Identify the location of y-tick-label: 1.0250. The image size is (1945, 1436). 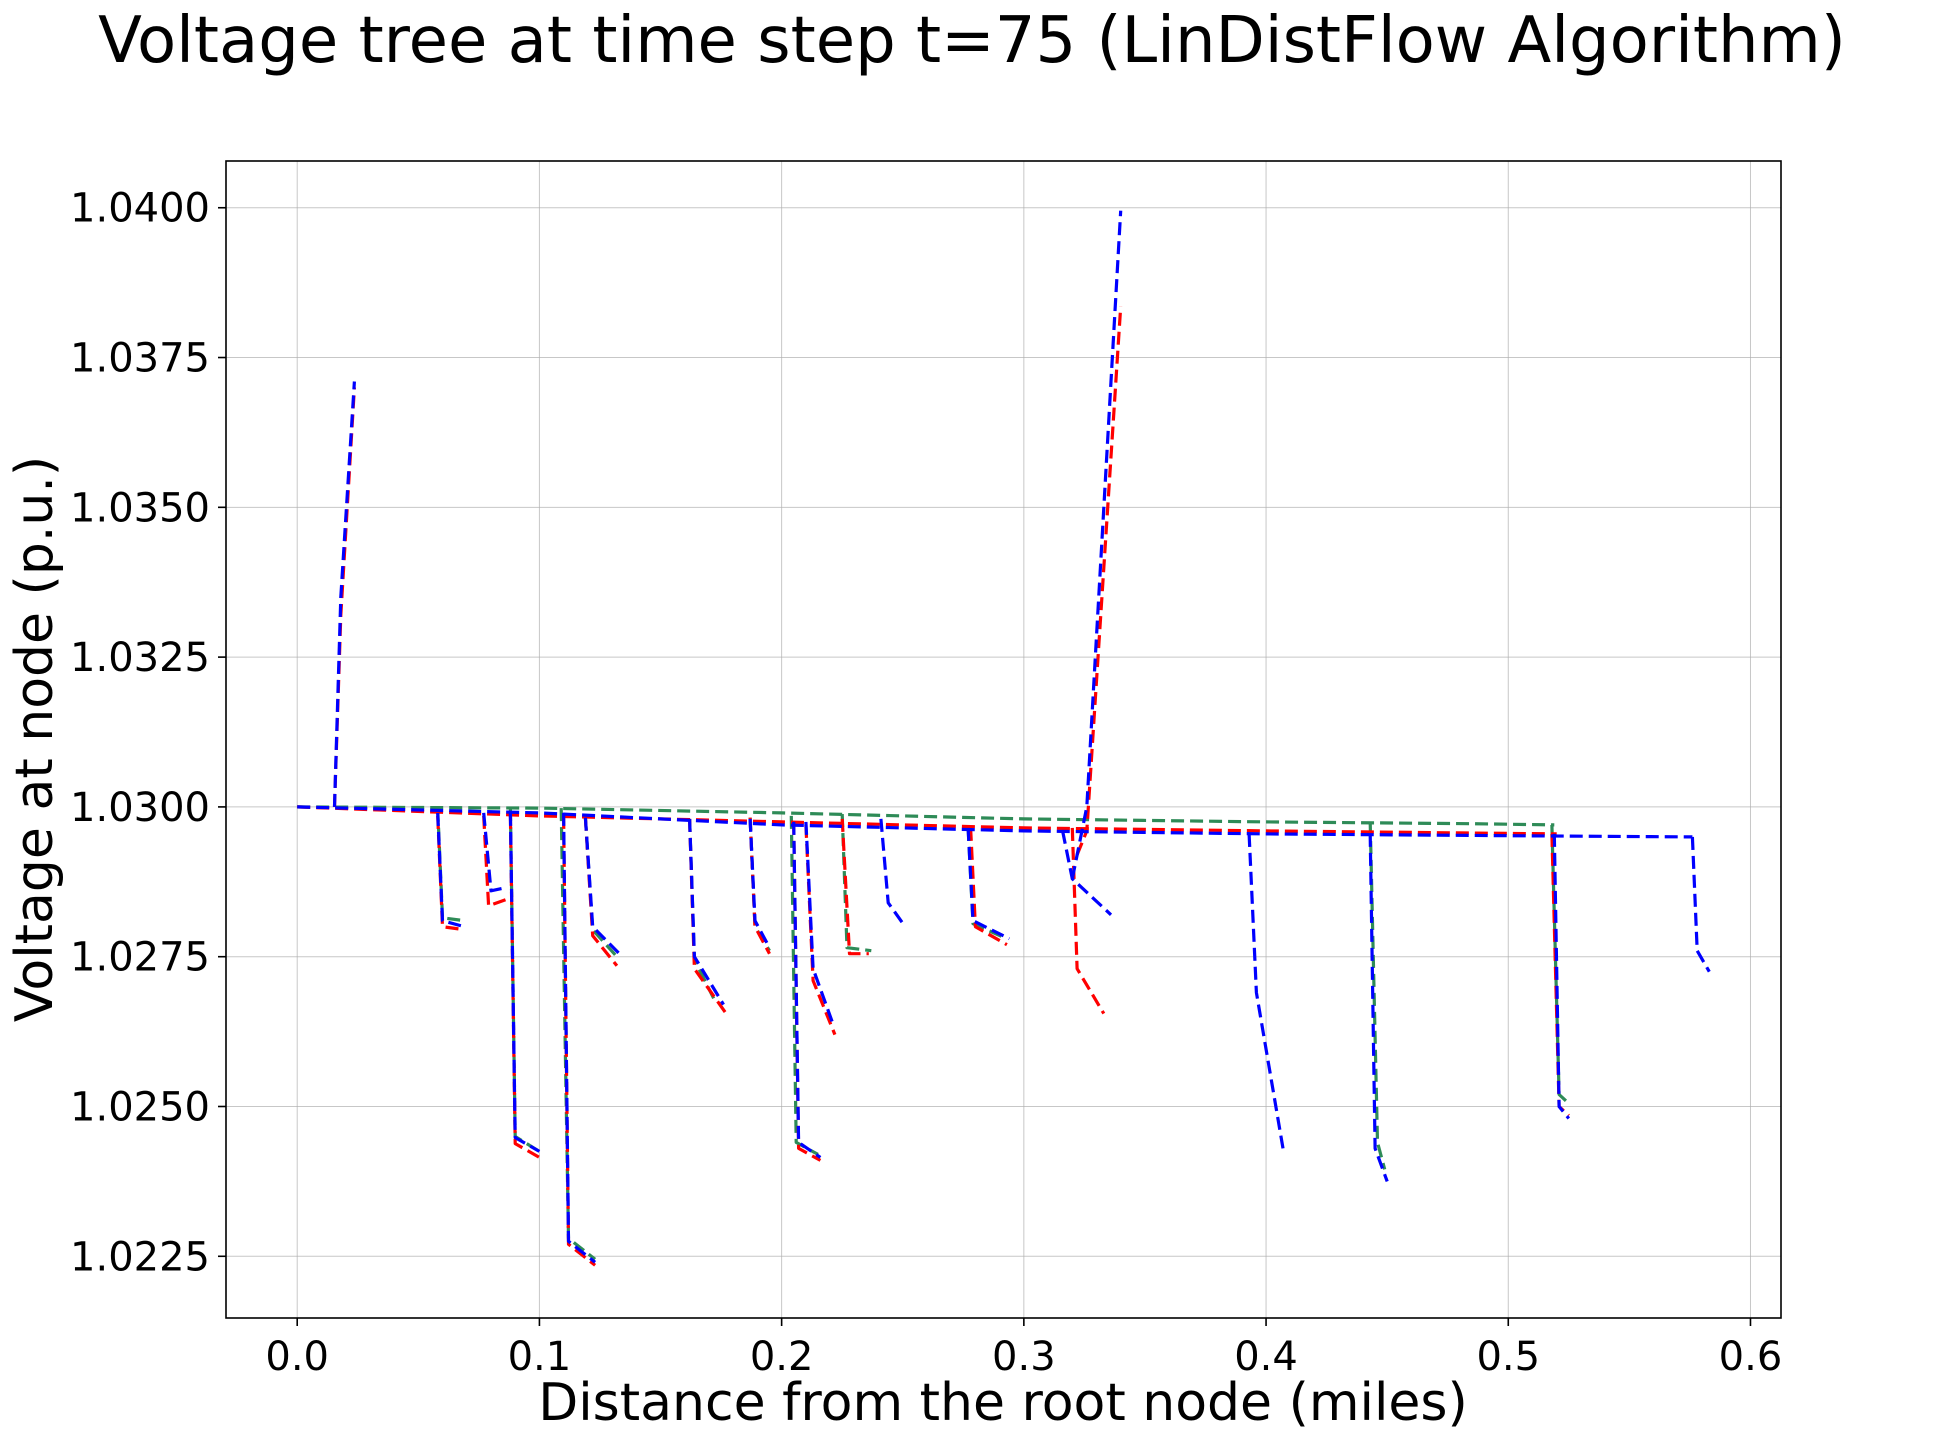
(140, 1107).